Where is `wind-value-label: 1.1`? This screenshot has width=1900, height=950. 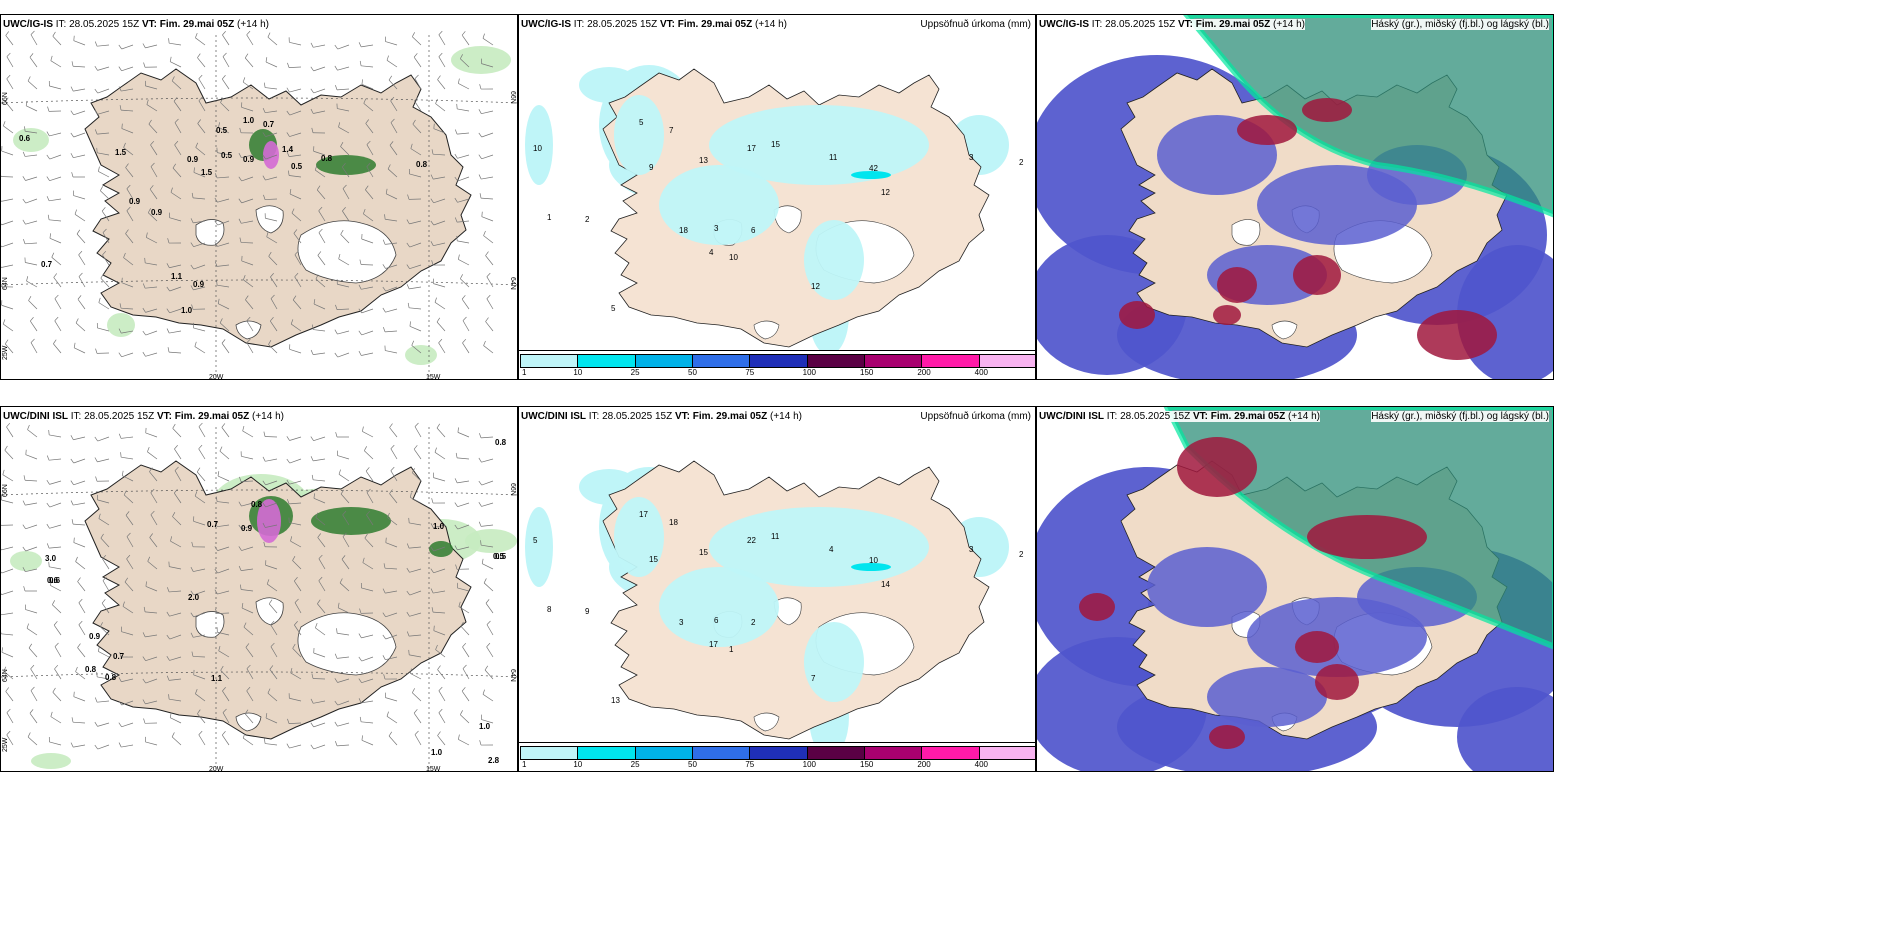
wind-value-label: 1.1 is located at coordinates (217, 678).